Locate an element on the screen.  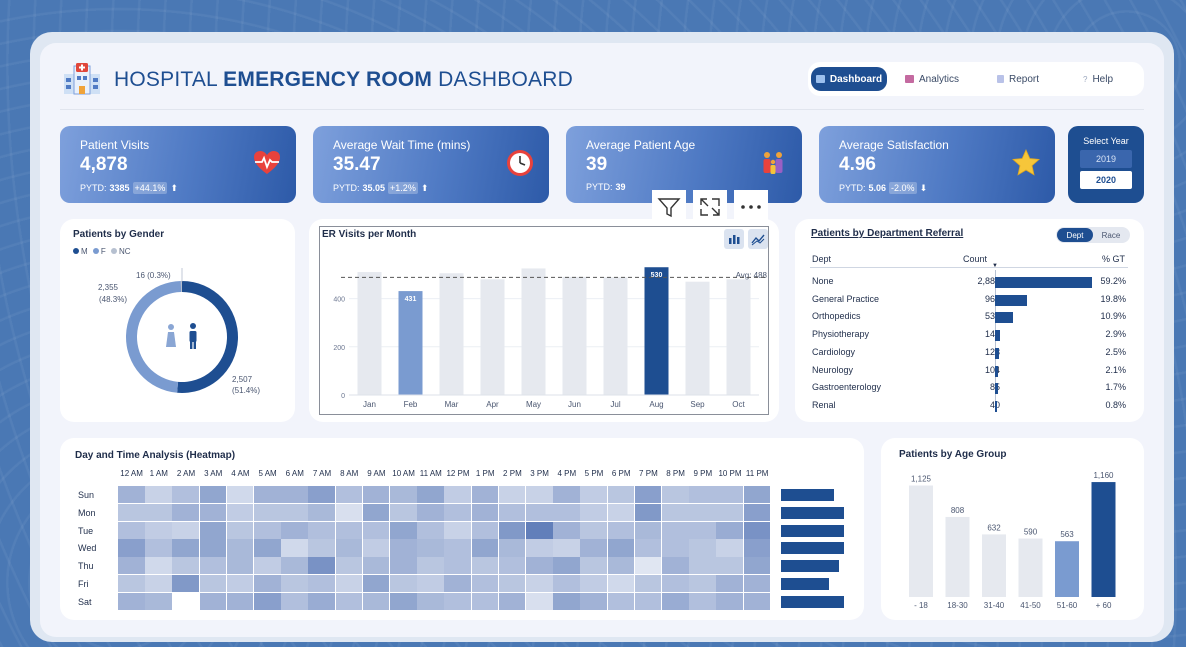
bar-feb is located at coordinates (410, 343).